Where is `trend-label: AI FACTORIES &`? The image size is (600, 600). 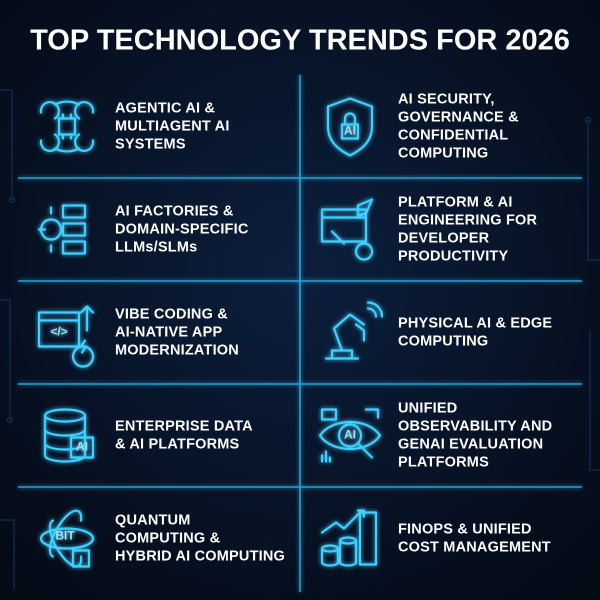 trend-label: AI FACTORIES & is located at coordinates (174, 211).